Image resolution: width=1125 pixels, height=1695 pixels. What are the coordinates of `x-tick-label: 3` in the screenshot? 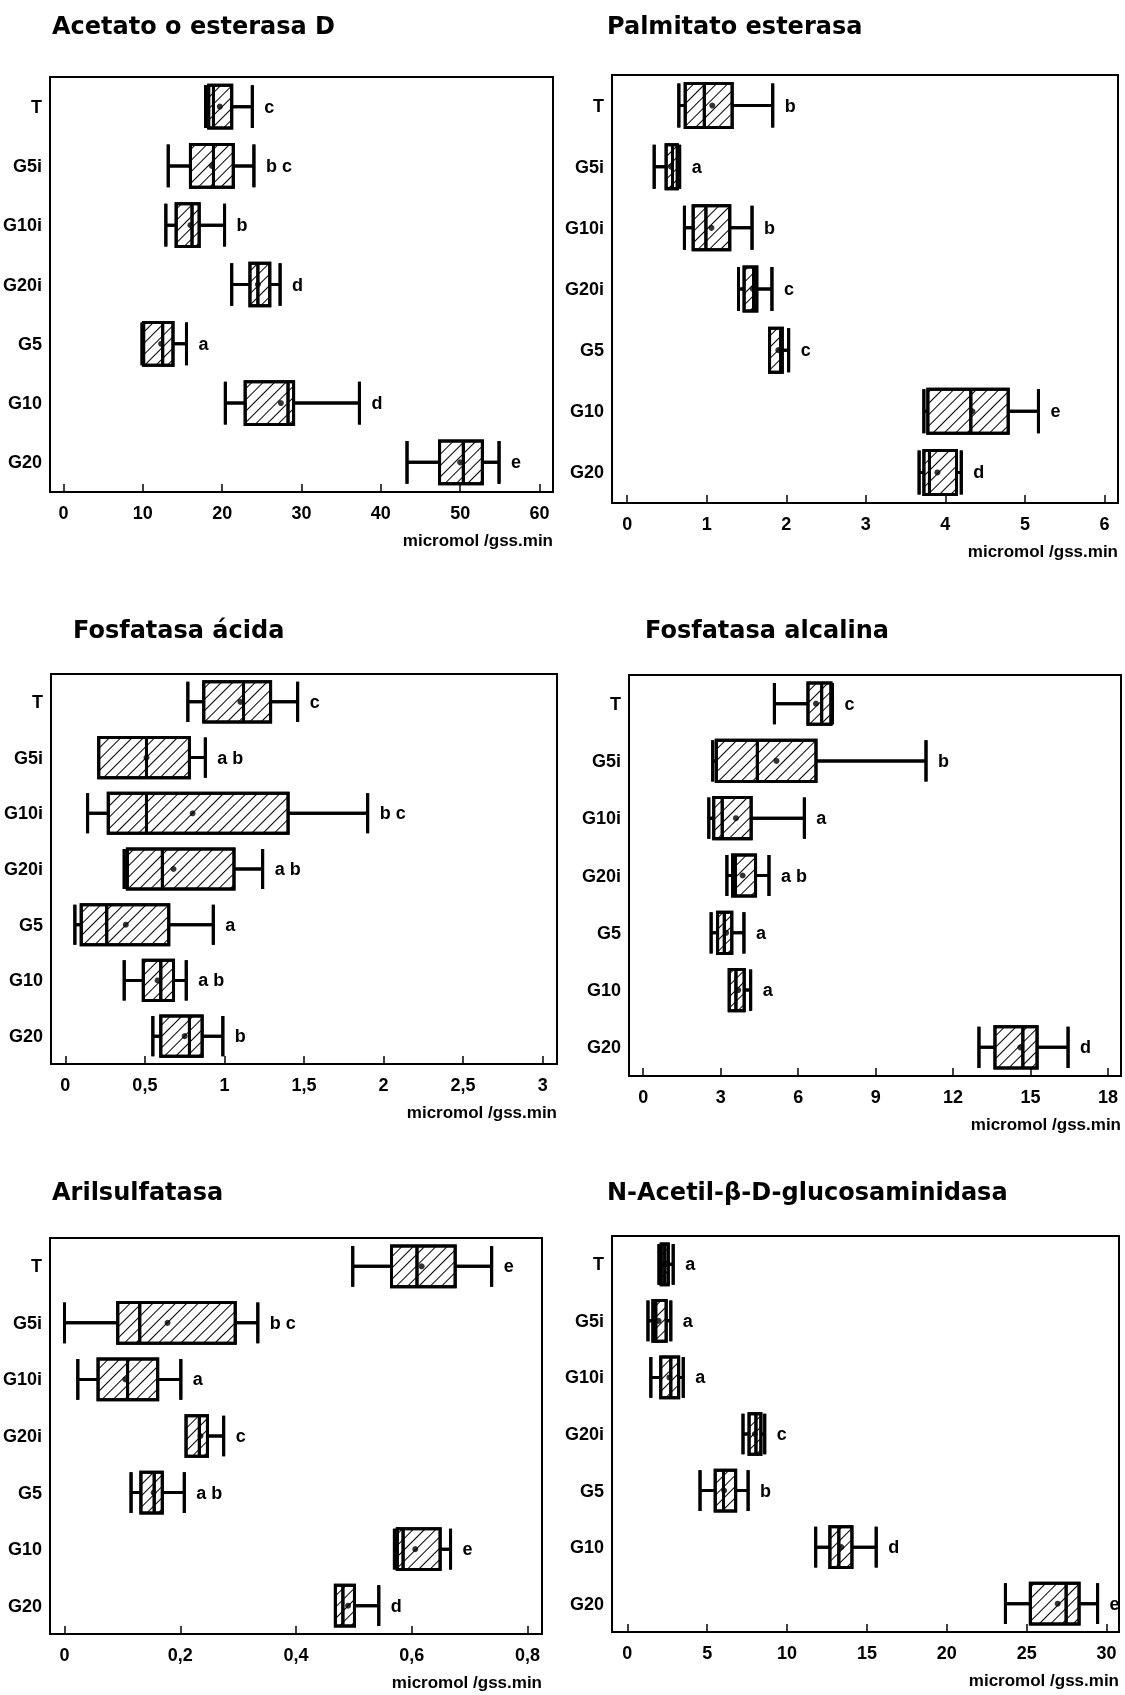 It's located at (542, 1085).